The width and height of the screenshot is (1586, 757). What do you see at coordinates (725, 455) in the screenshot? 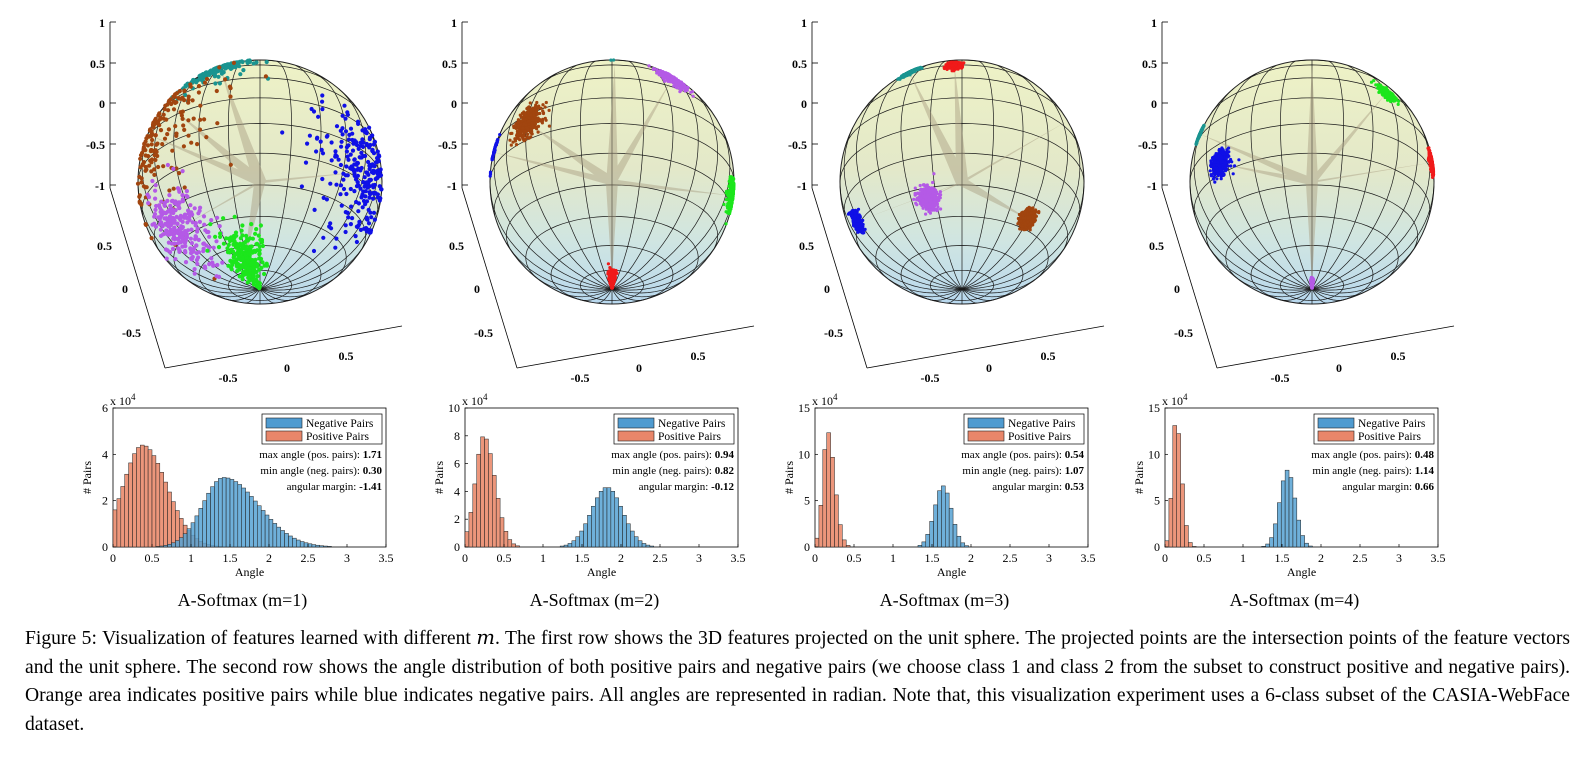
I see `stat-value: 0.94` at bounding box center [725, 455].